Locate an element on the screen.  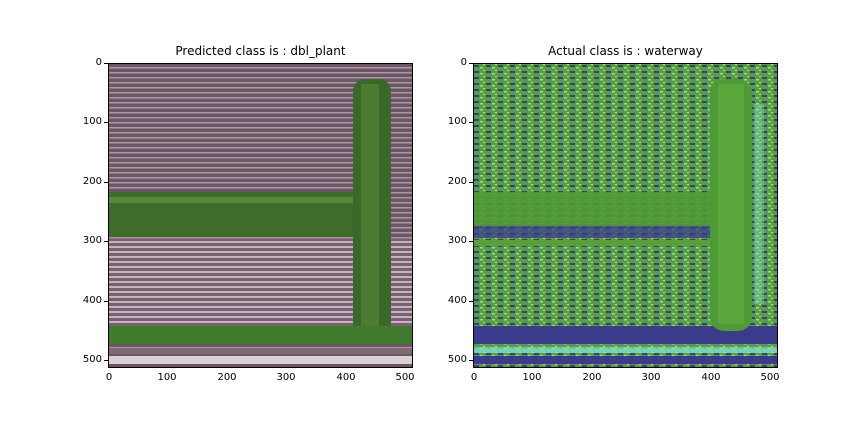
right-x-tick-400: 400 is located at coordinates (711, 377).